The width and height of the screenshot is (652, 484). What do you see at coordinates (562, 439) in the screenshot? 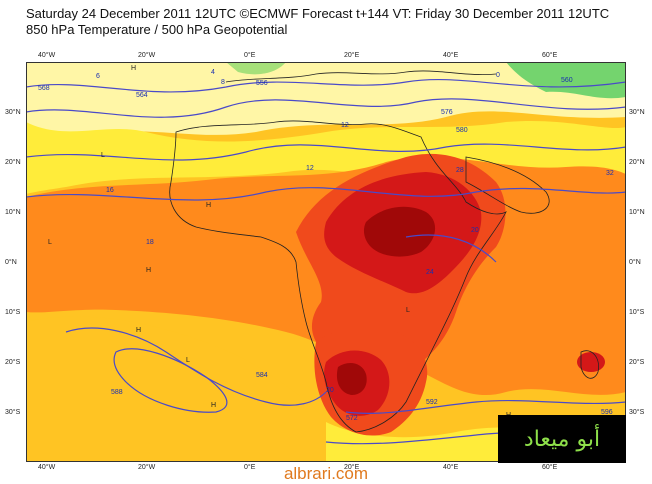
I see `watermark-badge: أبو ميعاد` at bounding box center [562, 439].